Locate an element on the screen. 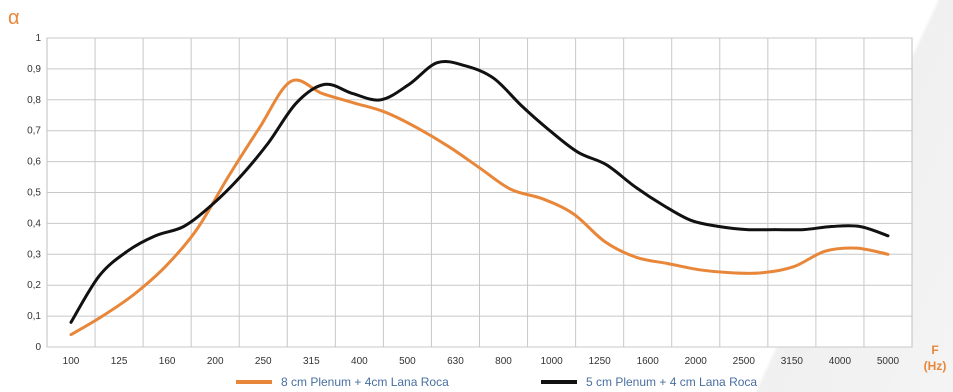 The width and height of the screenshot is (953, 392). x-tick-label: 2500 is located at coordinates (744, 361).